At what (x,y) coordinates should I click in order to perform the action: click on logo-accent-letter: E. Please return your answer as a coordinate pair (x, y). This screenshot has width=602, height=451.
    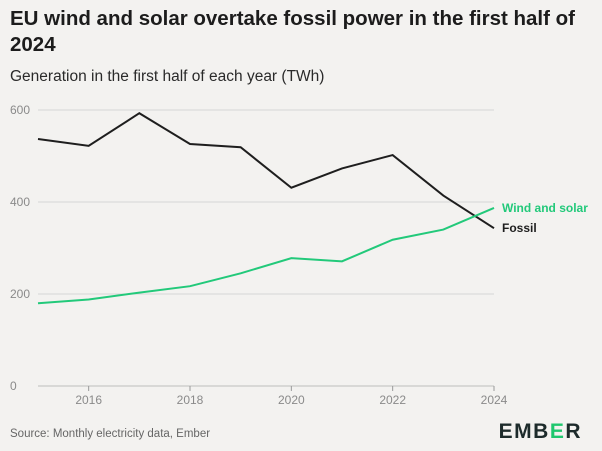
    Looking at the image, I should click on (557, 431).